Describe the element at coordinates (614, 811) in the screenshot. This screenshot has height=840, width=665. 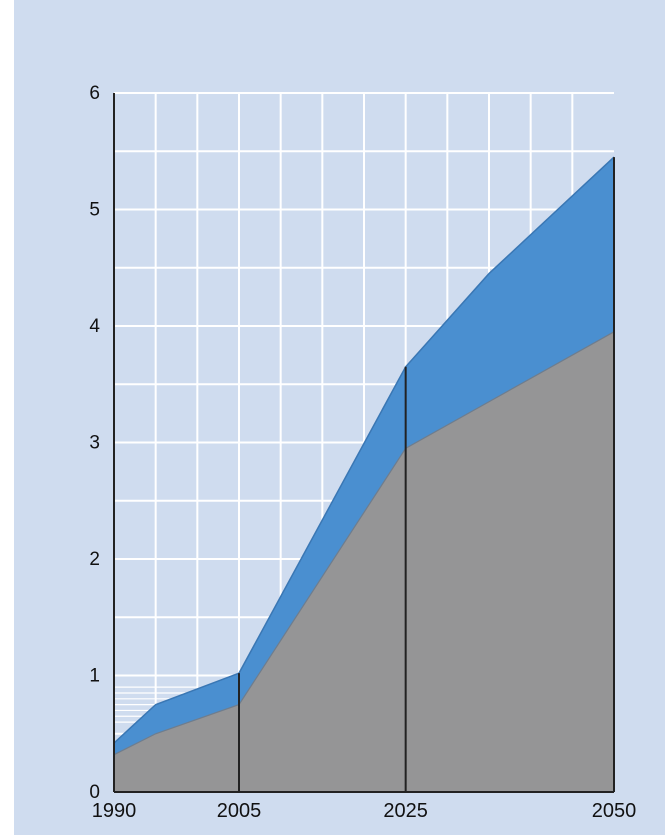
I see `x-tick-label: 2050` at that location.